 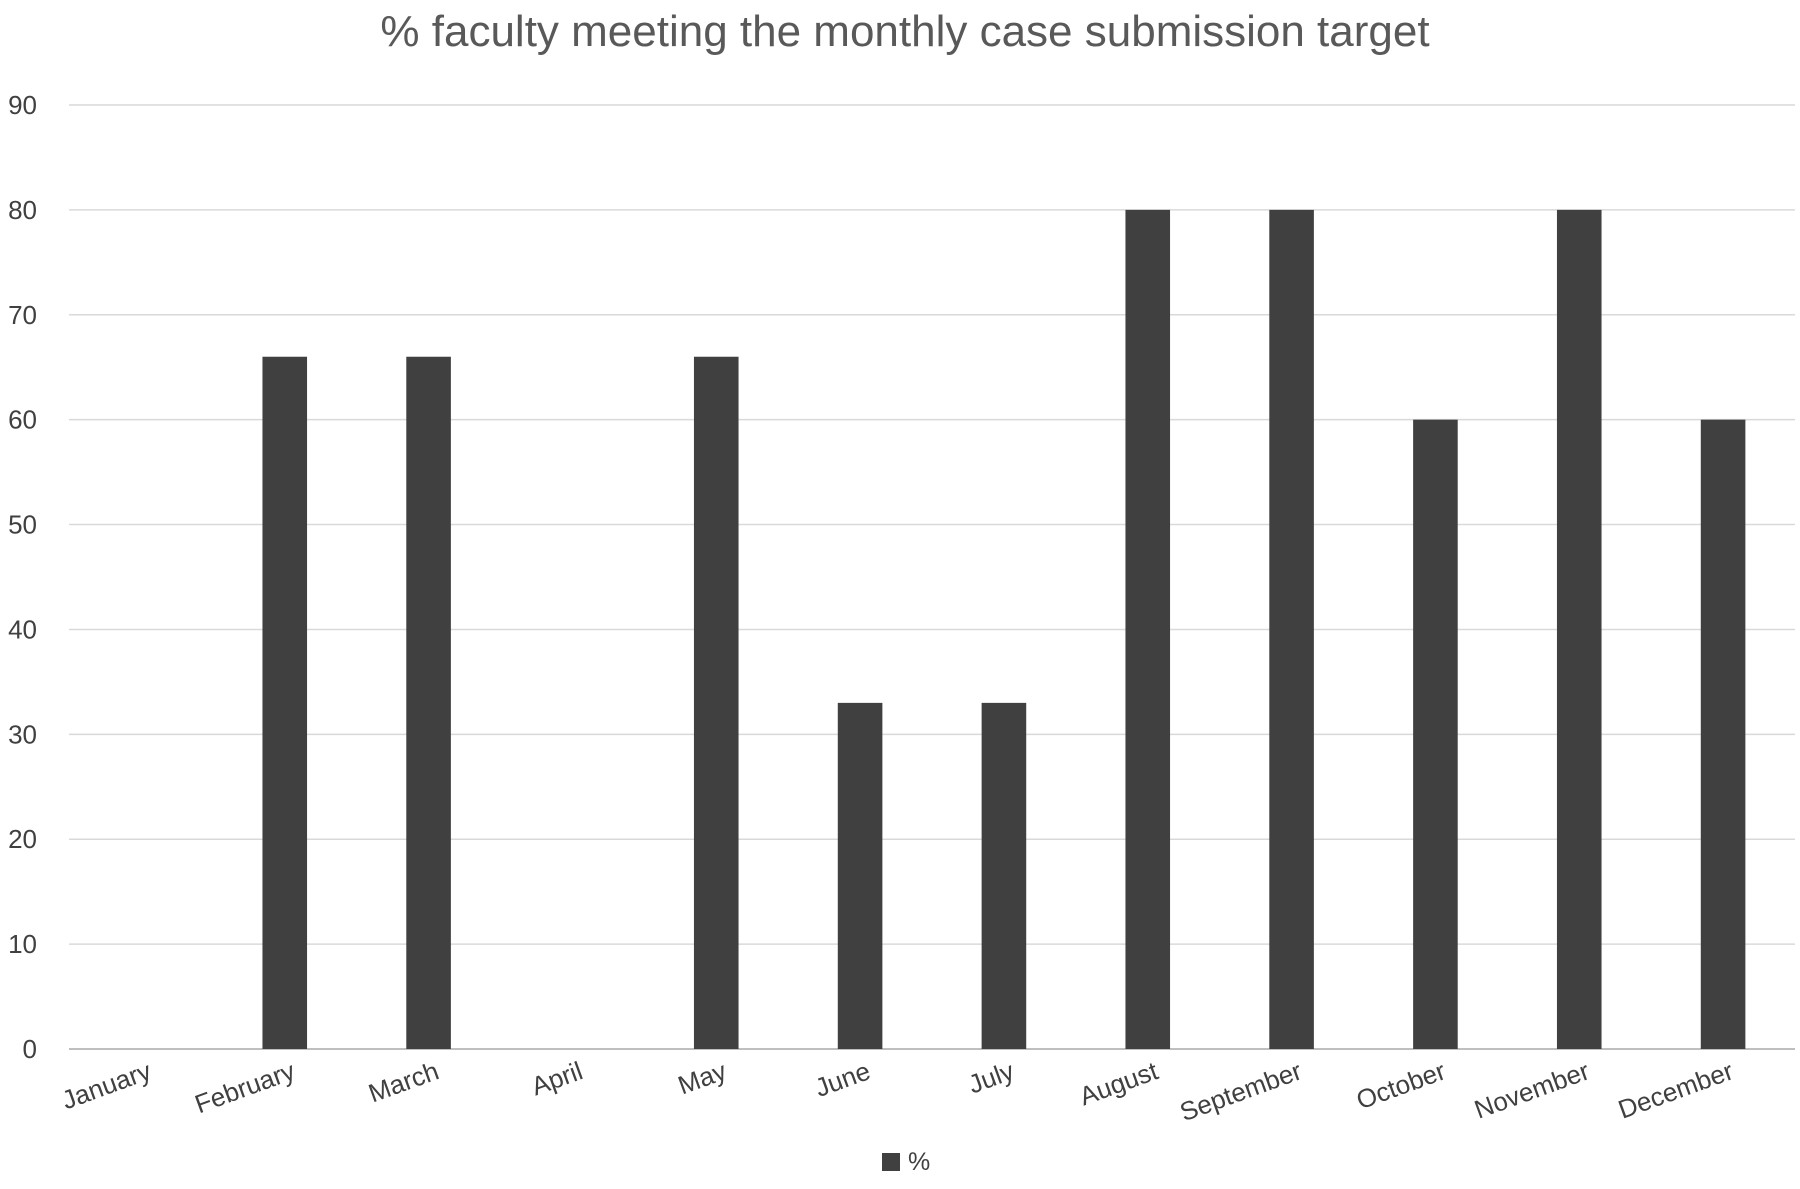 I want to click on bar-august, so click(x=1148, y=629).